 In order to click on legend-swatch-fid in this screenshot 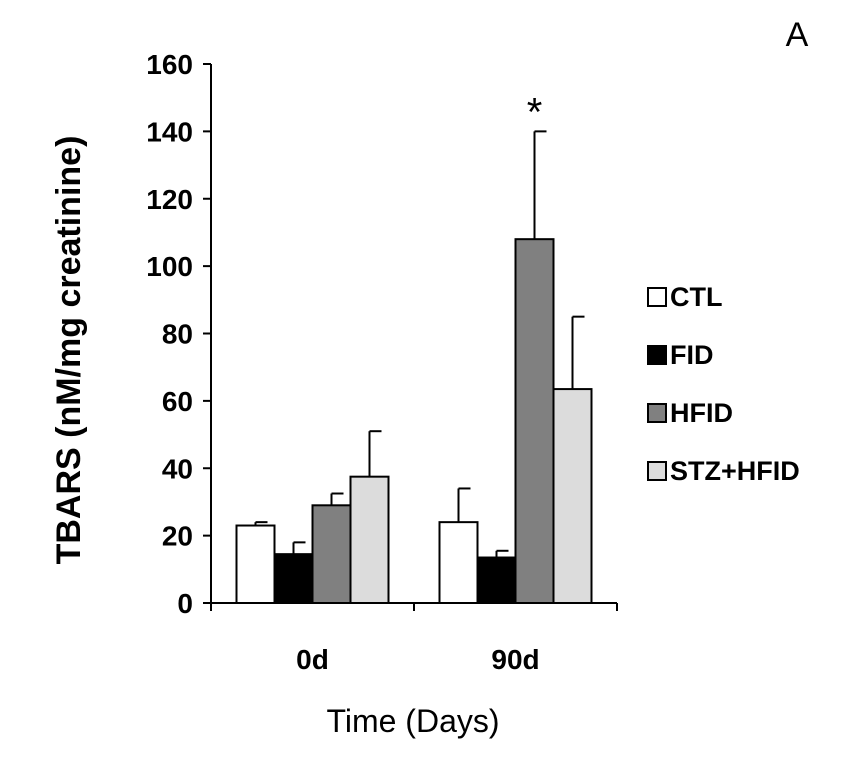, I will do `click(657, 355)`.